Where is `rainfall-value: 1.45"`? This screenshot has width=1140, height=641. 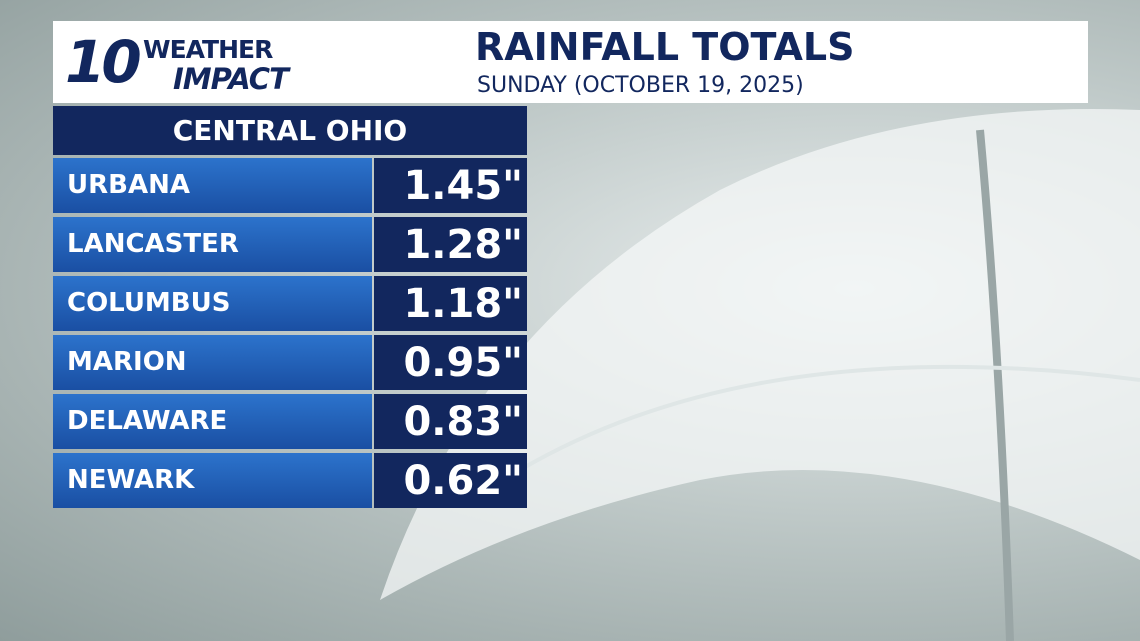 rainfall-value: 1.45" is located at coordinates (450, 185).